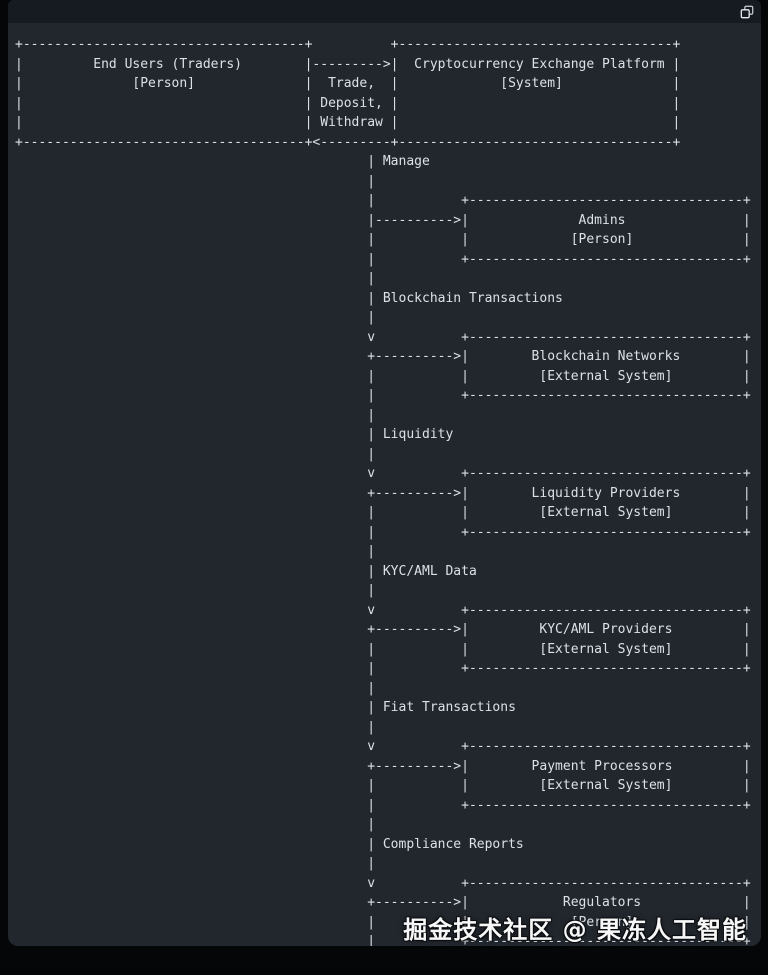 The height and width of the screenshot is (975, 768). I want to click on copy-icon, so click(747, 12).